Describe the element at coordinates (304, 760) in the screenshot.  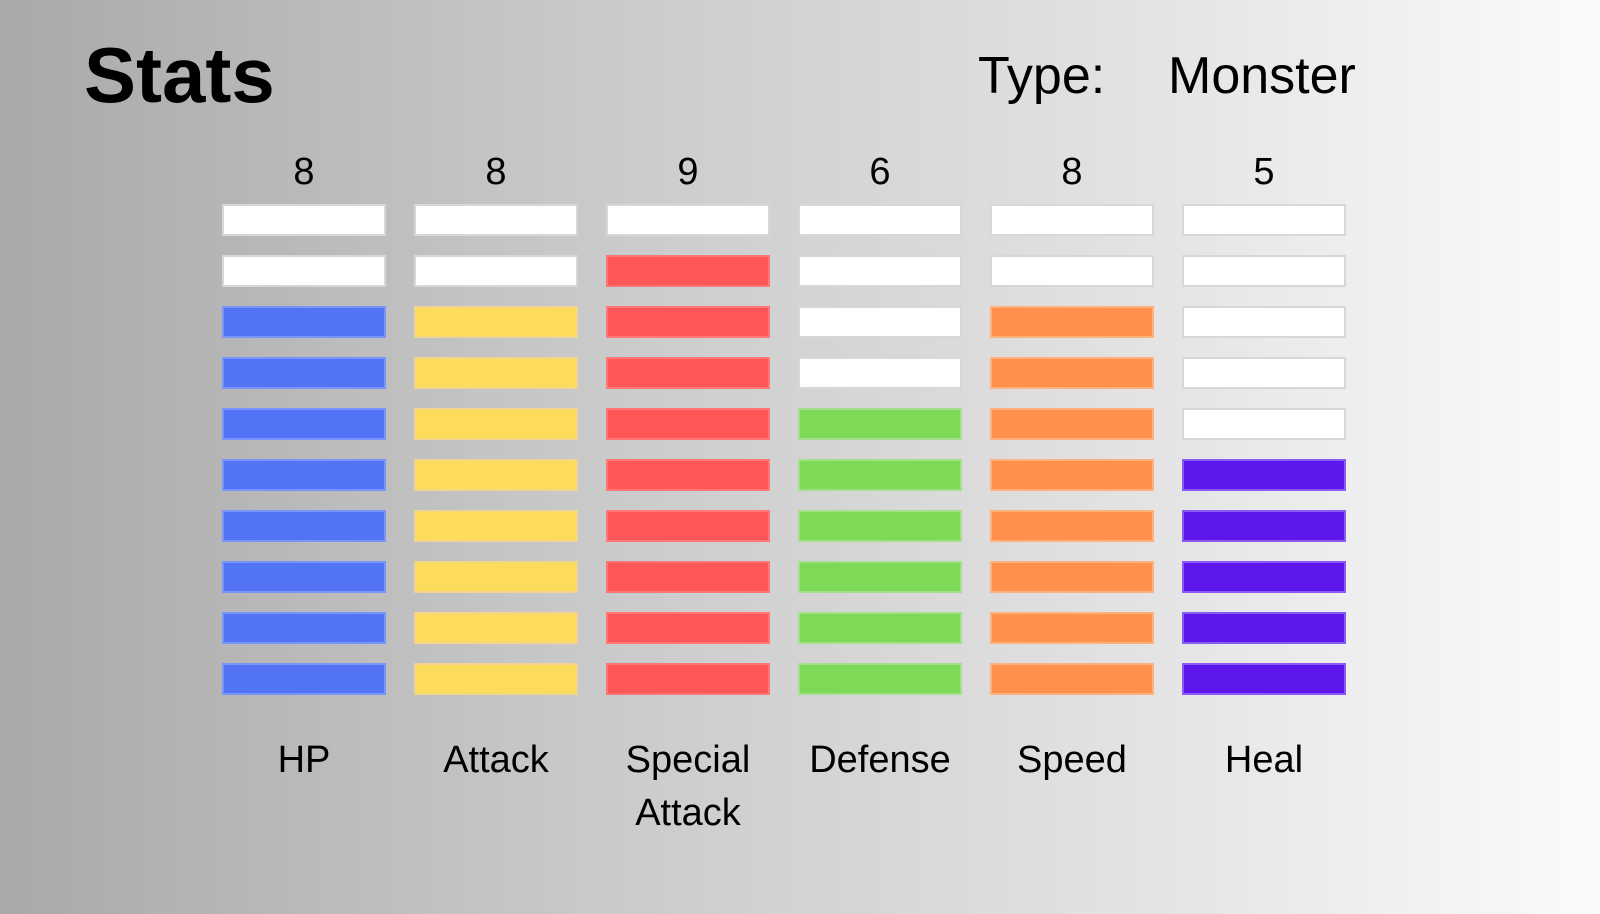
I see `stat-label: HP` at that location.